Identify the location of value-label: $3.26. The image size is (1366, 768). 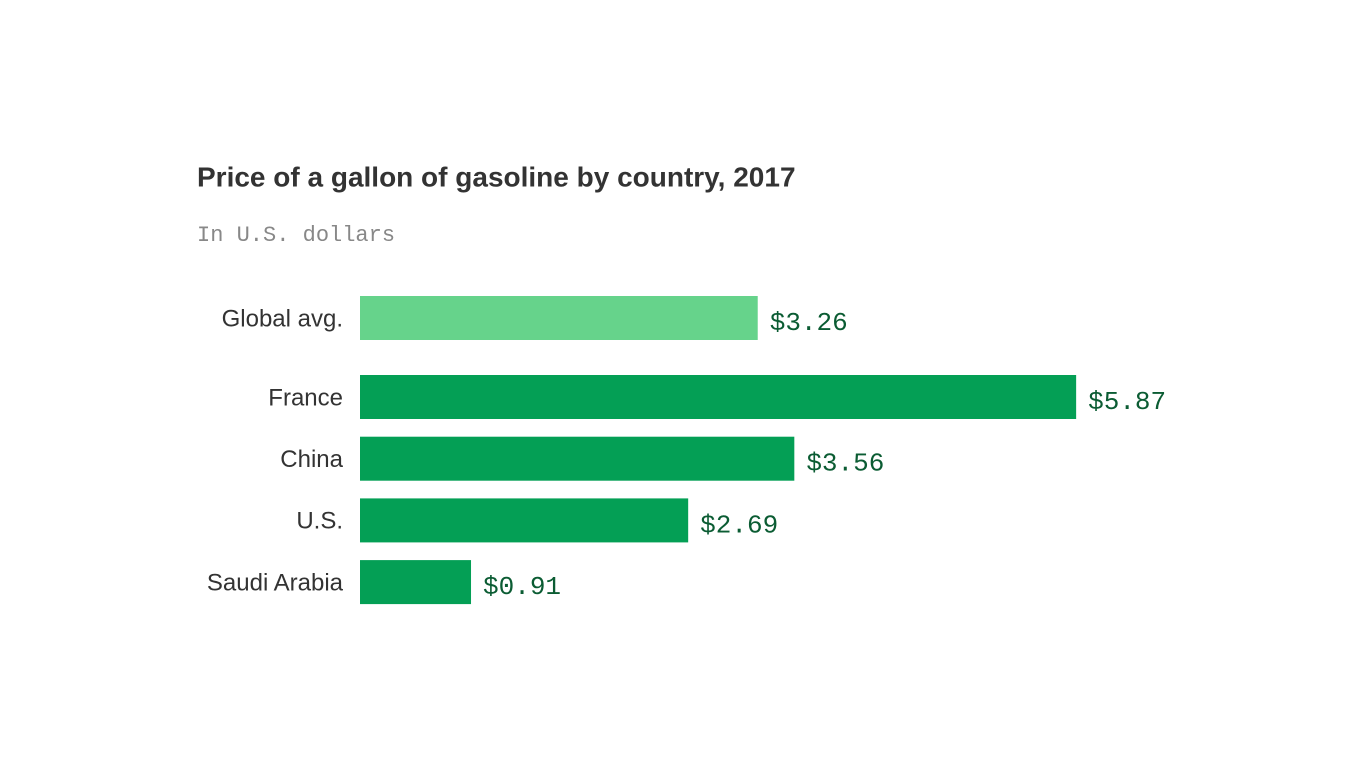
(809, 323).